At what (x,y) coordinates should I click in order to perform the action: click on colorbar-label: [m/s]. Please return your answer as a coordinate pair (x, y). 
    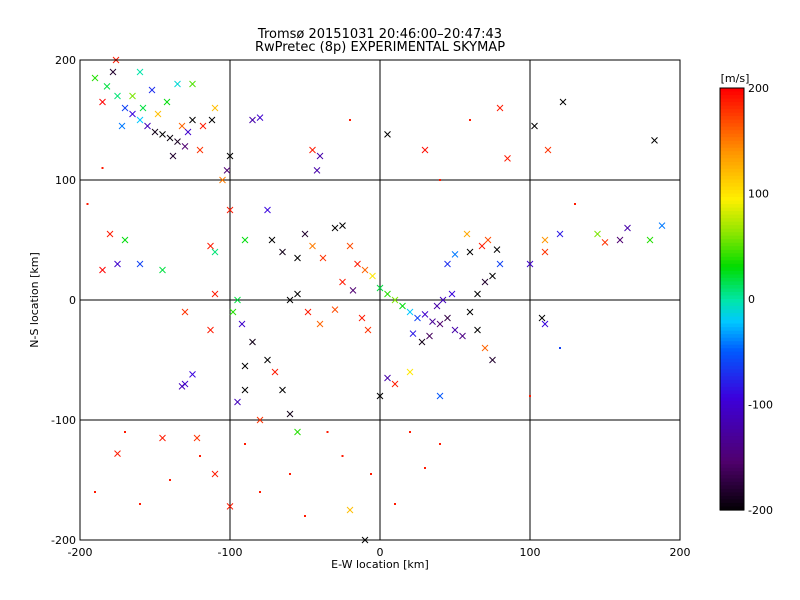
    Looking at the image, I should click on (735, 78).